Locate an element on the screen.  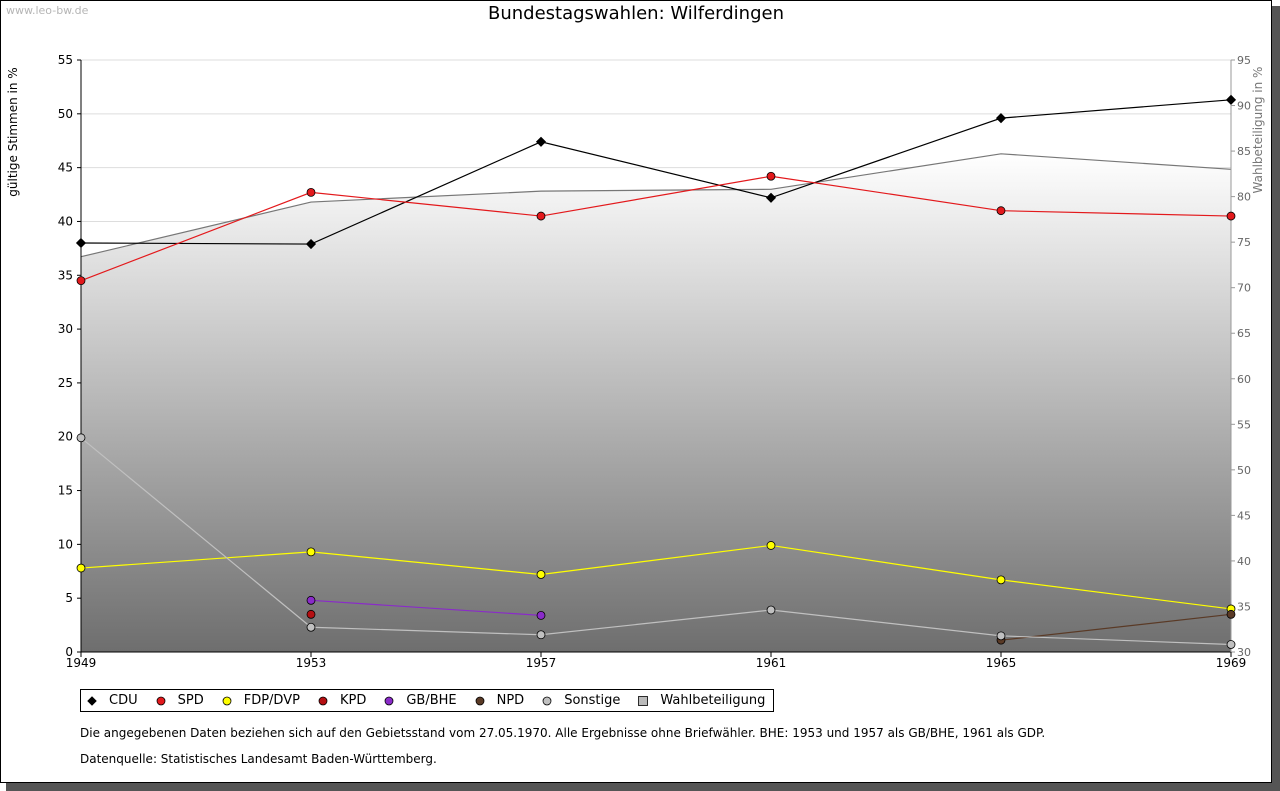
y2-tick-label: 95 is located at coordinates (1244, 60).